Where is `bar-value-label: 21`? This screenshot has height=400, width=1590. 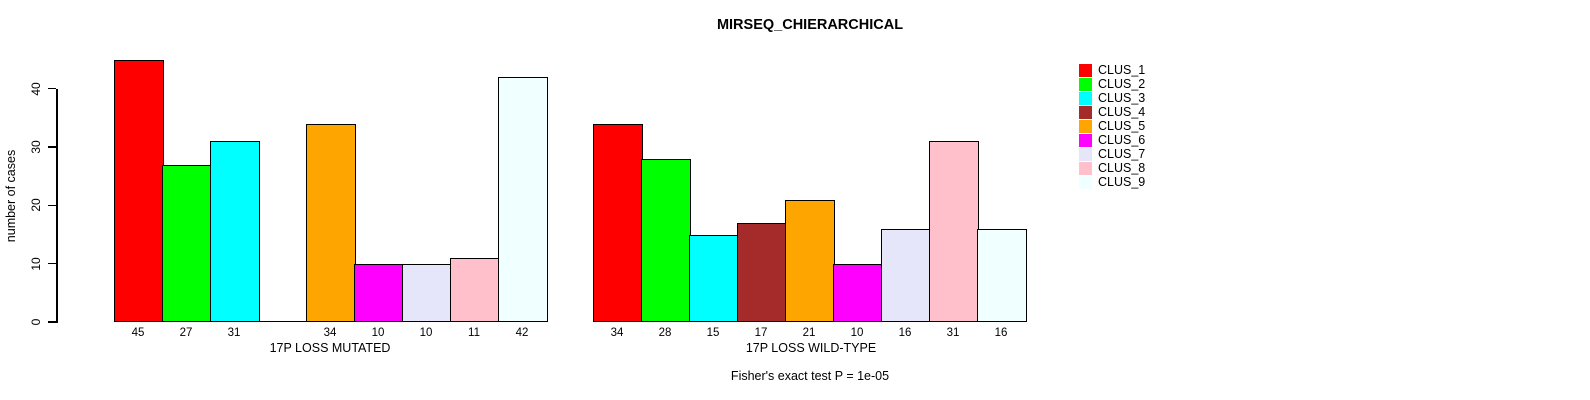
bar-value-label: 21 is located at coordinates (809, 333).